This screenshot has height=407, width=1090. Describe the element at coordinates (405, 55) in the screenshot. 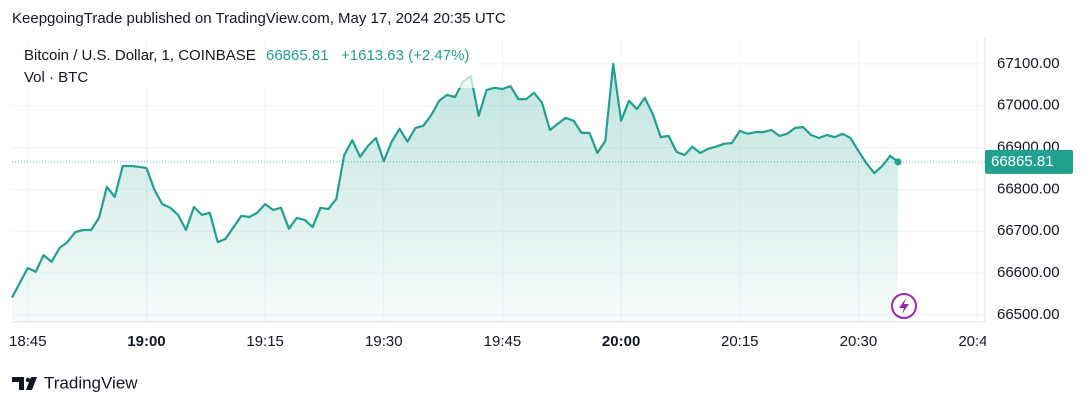

I see `price-change: +1613.63 (+2.47%)` at that location.